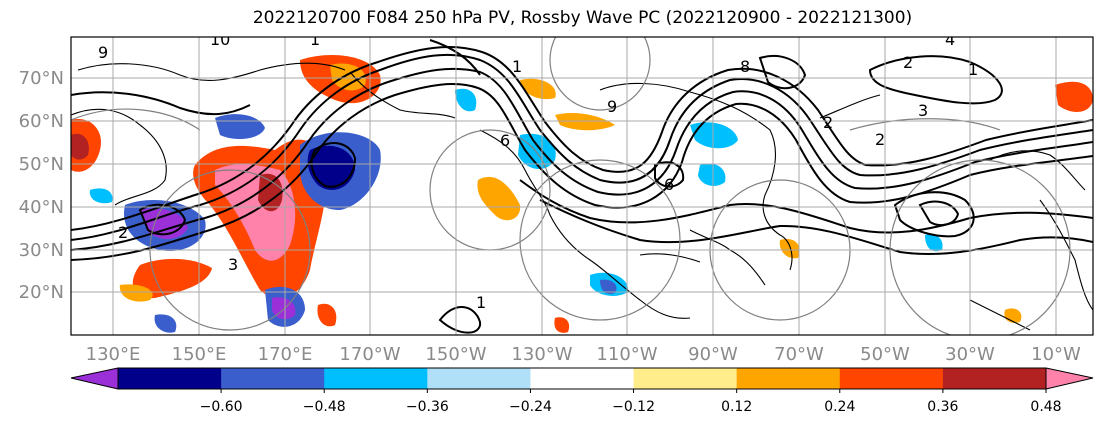  What do you see at coordinates (736, 407) in the screenshot?
I see `colorbar-tick-label: 0.12` at bounding box center [736, 407].